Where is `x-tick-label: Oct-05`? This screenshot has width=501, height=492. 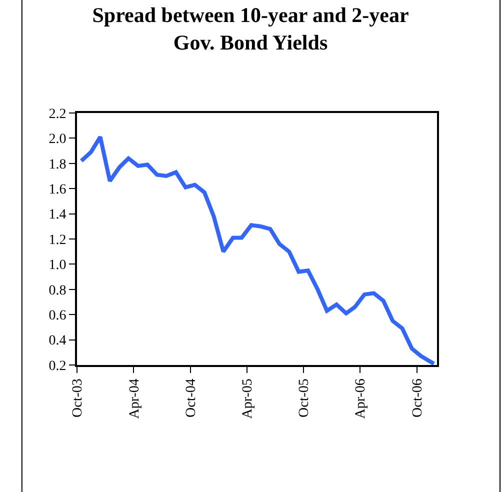 x-tick-label: Oct-05 is located at coordinates (304, 398).